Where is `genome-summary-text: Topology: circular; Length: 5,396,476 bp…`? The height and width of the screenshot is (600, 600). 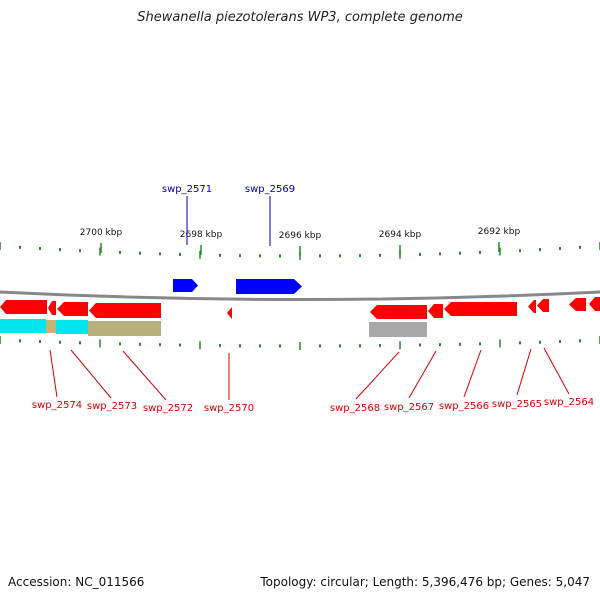
genome-summary-text: Topology: circular; Length: 5,396,476 bp… is located at coordinates (425, 582).